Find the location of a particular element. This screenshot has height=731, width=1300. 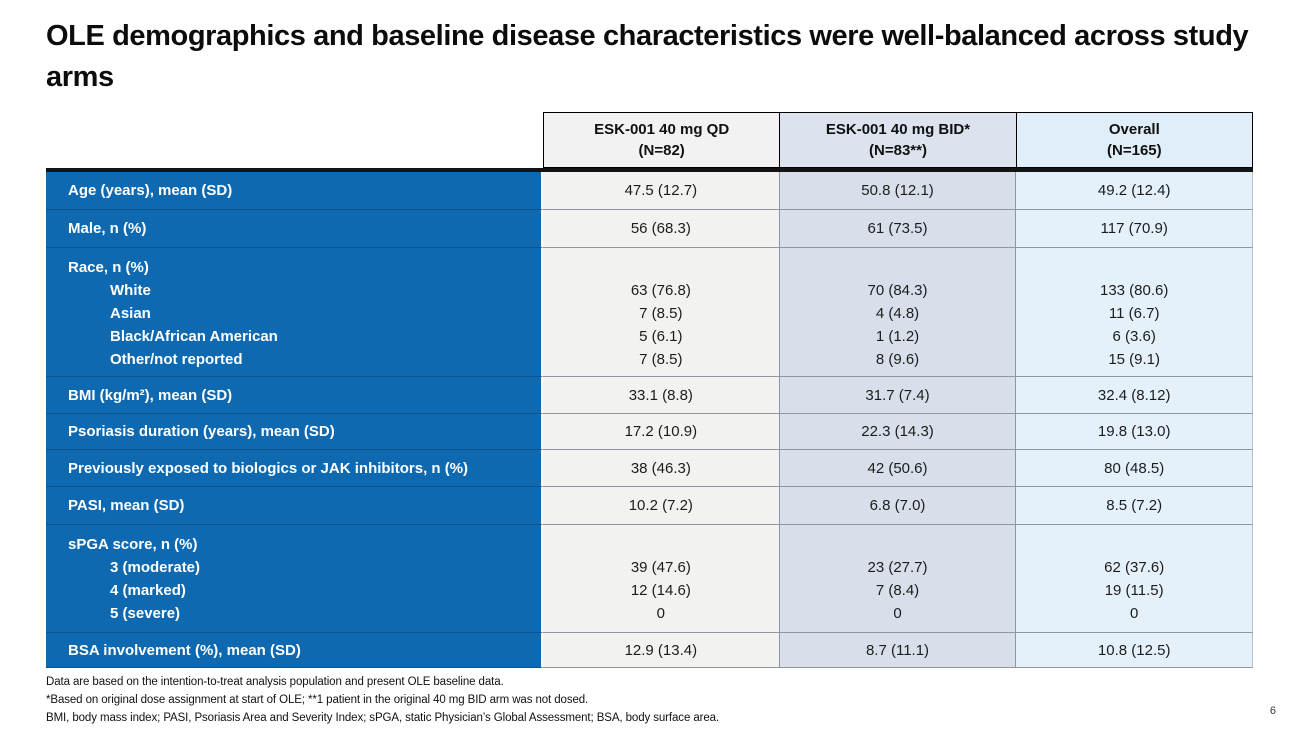

data-value: 39 (47.6) is located at coordinates (660, 567).